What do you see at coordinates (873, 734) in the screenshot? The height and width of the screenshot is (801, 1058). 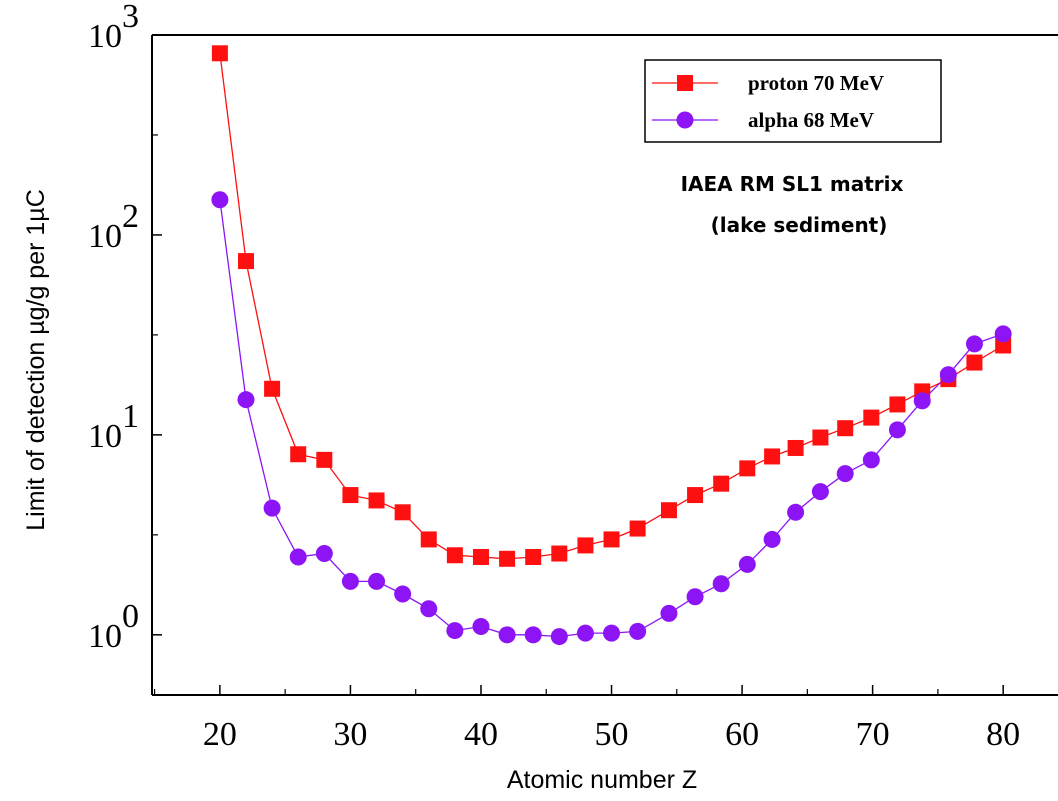 I see `x-tick-label: 70` at bounding box center [873, 734].